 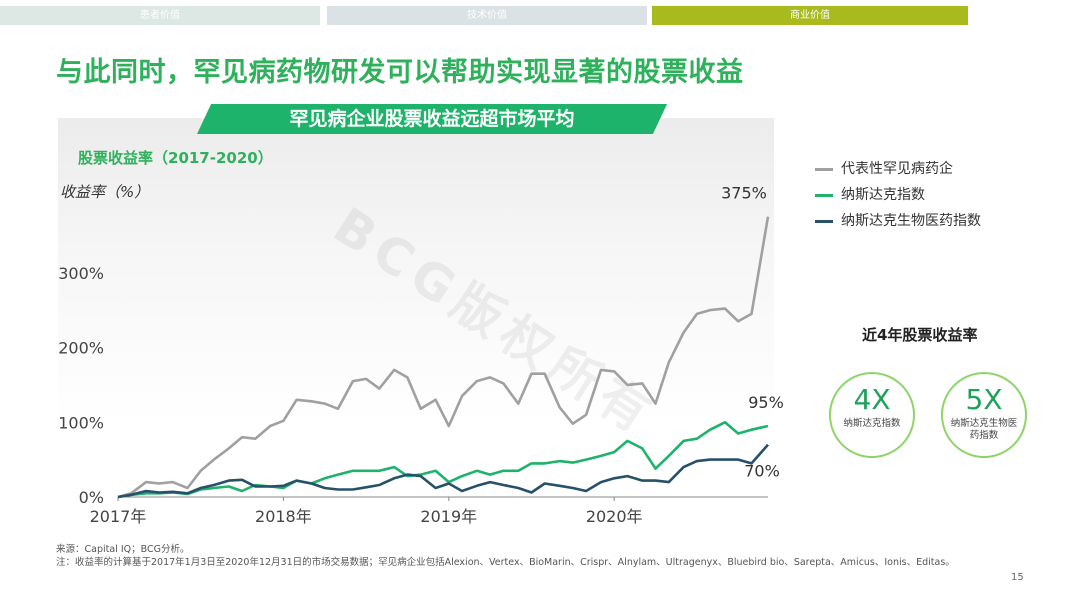 What do you see at coordinates (123, 549) in the screenshot?
I see `footnote-source: 来源：Capital IQ；BCG分析。` at bounding box center [123, 549].